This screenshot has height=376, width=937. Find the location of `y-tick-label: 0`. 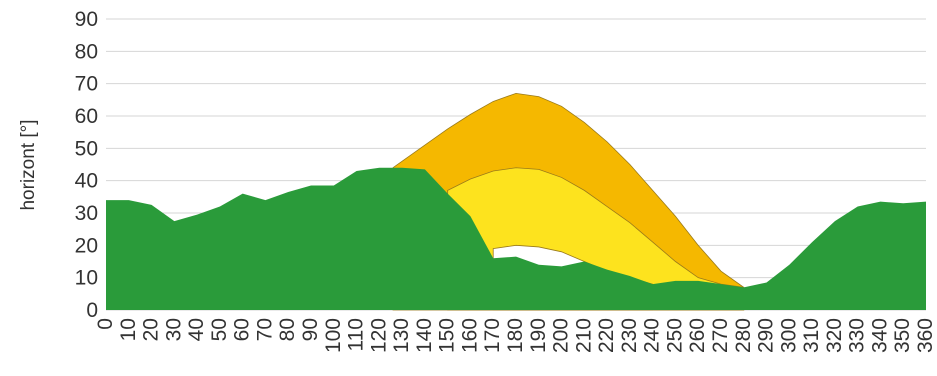

y-tick-label: 0 is located at coordinates (92, 310).